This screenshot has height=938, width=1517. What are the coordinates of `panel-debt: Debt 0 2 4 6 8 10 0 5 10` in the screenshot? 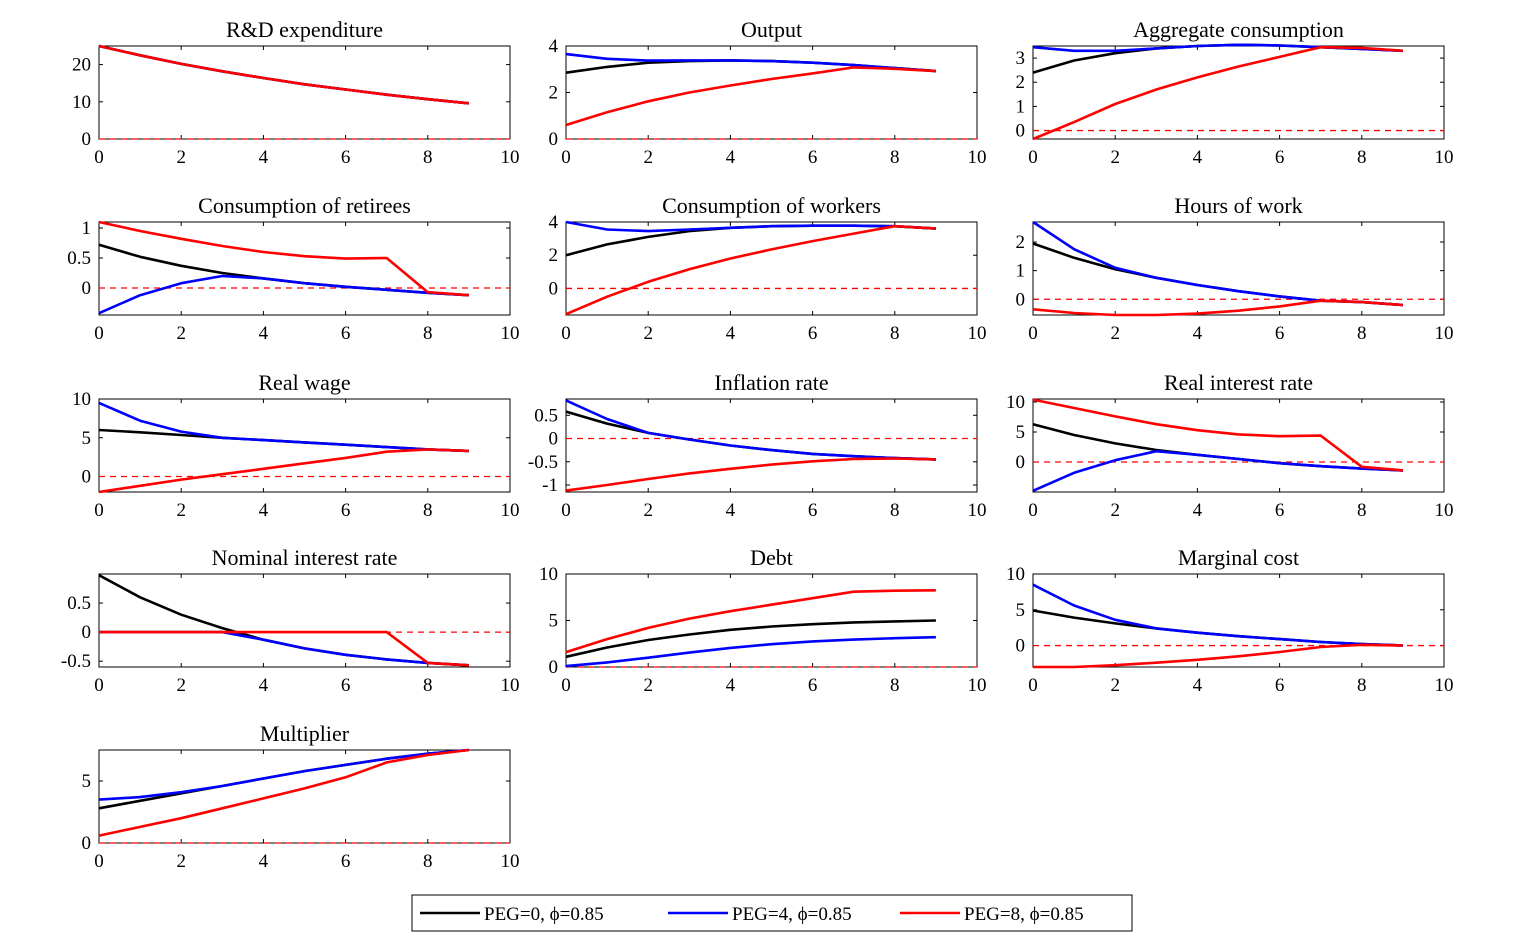 It's located at (763, 620).